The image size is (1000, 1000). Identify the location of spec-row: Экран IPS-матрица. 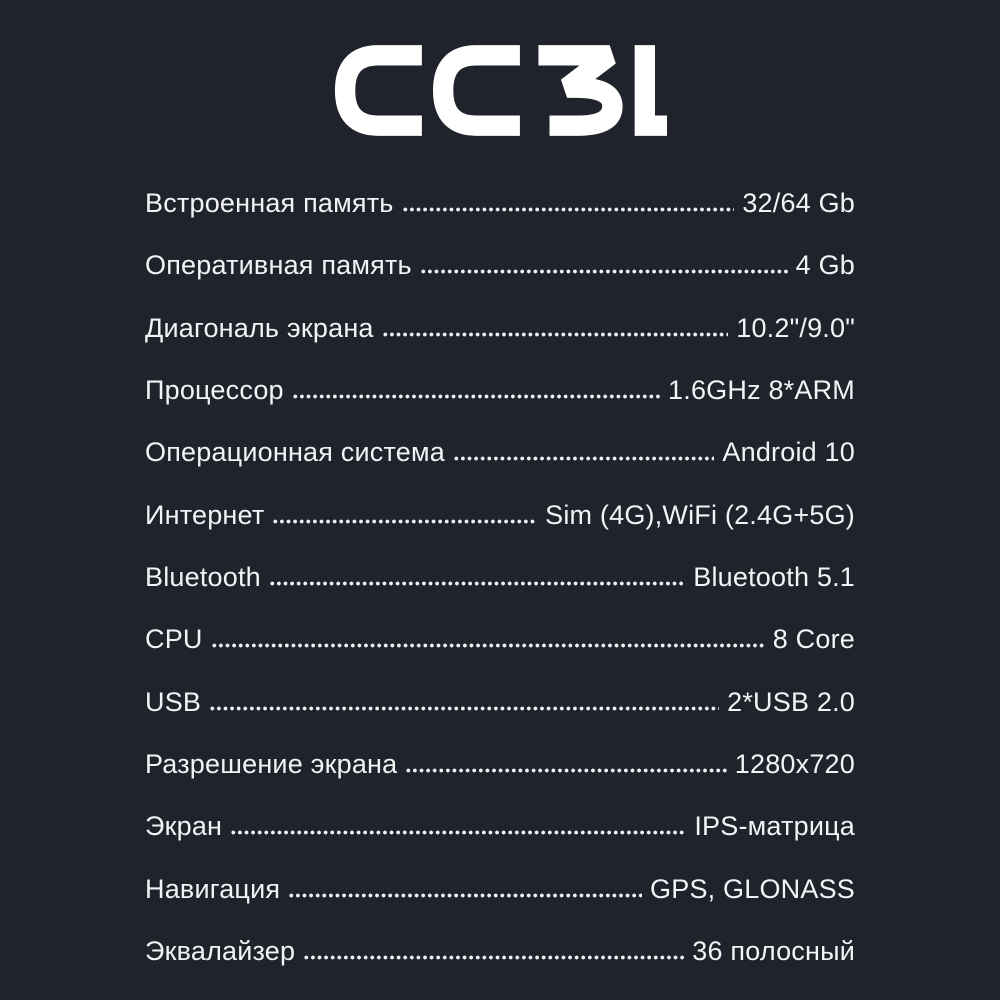
(500, 826).